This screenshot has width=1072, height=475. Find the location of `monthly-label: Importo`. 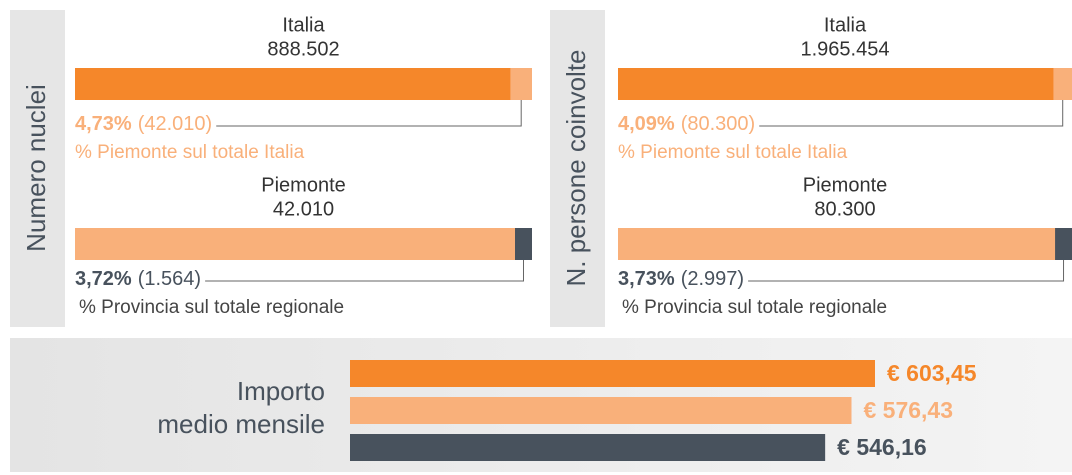

monthly-label: Importo is located at coordinates (281, 391).